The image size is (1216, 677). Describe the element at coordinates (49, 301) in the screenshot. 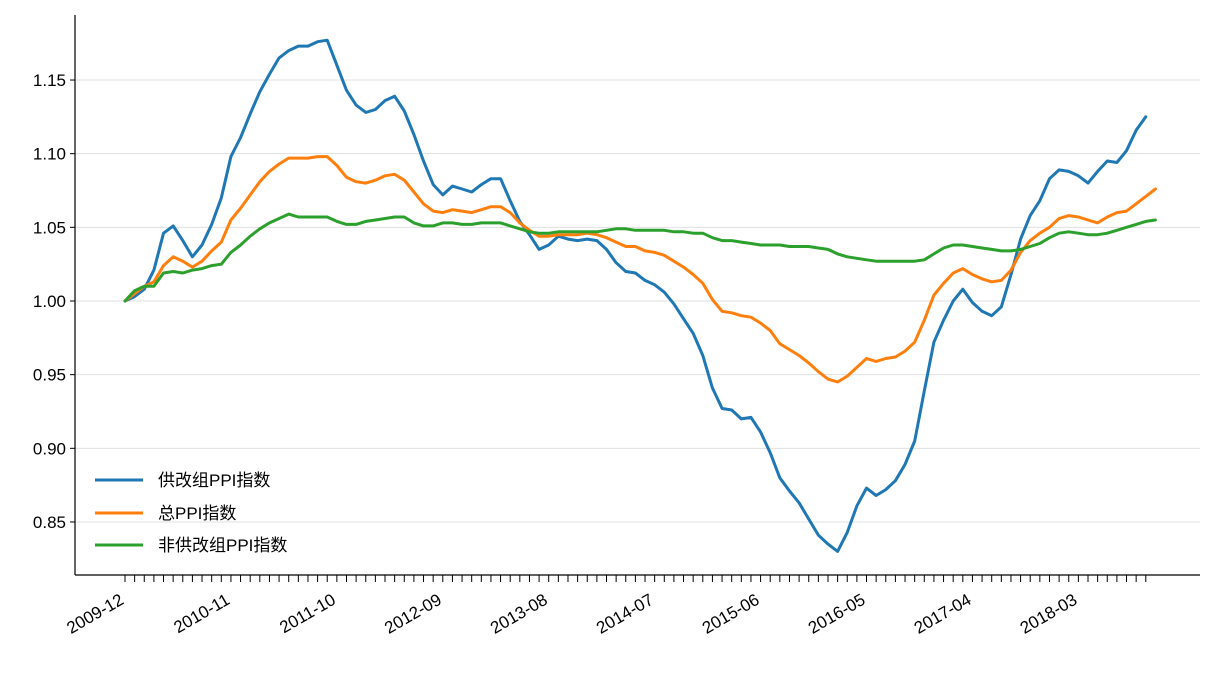

I see `y-tick-label: 1.00` at that location.